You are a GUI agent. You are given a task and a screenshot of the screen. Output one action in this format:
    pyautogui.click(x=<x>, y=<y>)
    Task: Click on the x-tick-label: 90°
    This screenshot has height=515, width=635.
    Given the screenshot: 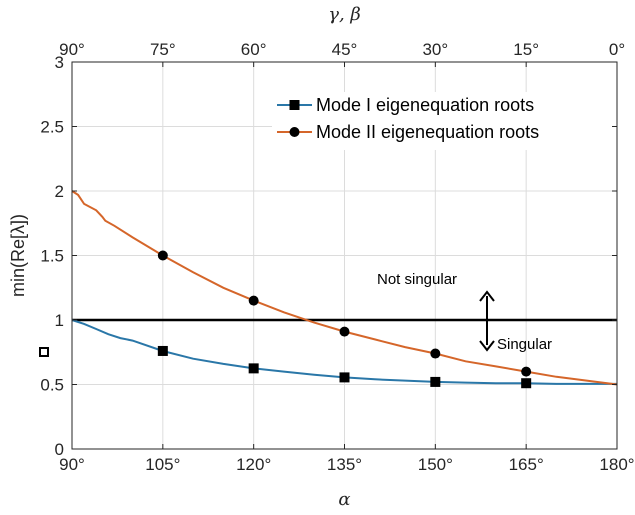 What is the action you would take?
    pyautogui.click(x=72, y=464)
    